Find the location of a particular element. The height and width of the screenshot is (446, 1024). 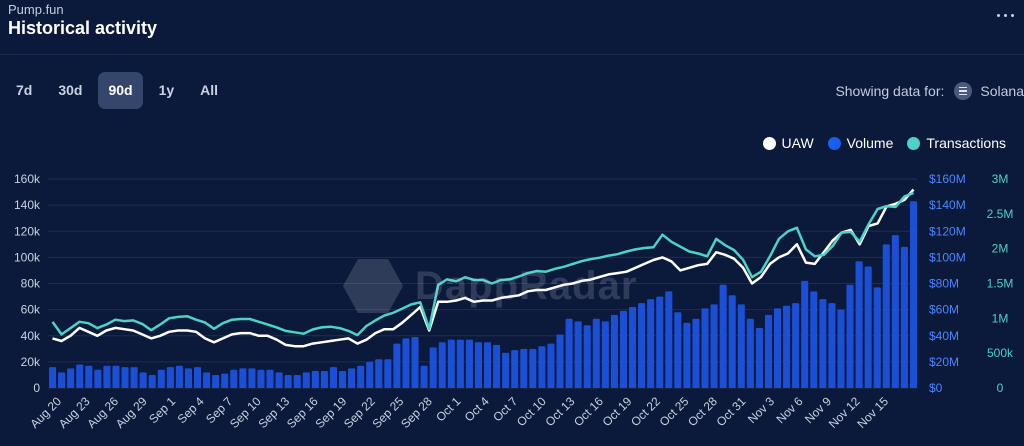

y-volume-tick-label: $140M is located at coordinates (947, 205).